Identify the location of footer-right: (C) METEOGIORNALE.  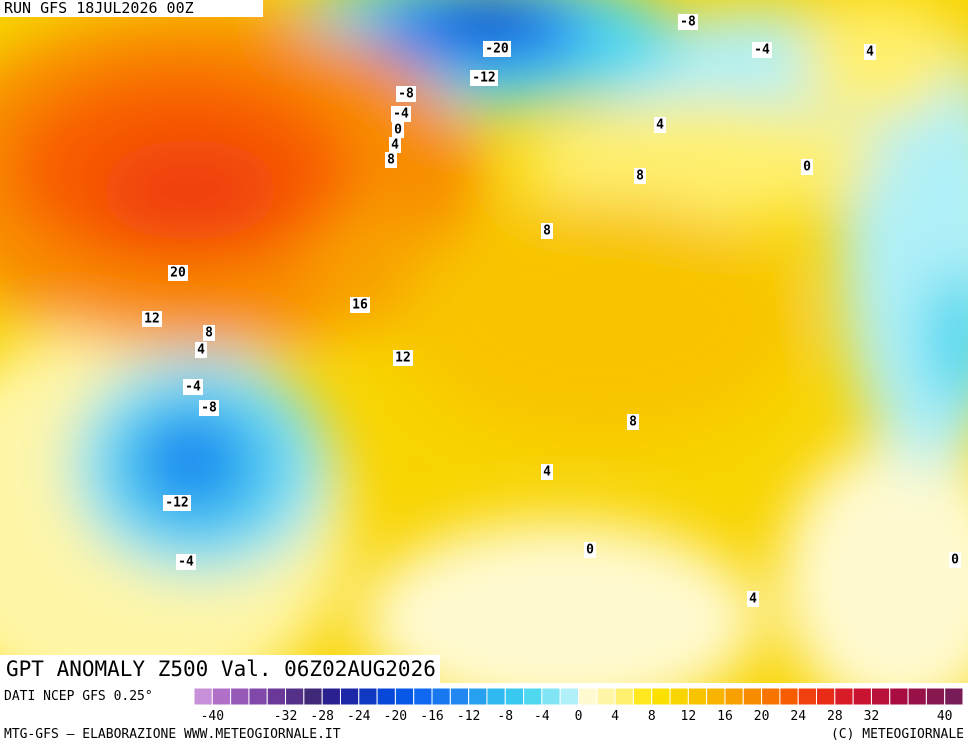
(897, 734).